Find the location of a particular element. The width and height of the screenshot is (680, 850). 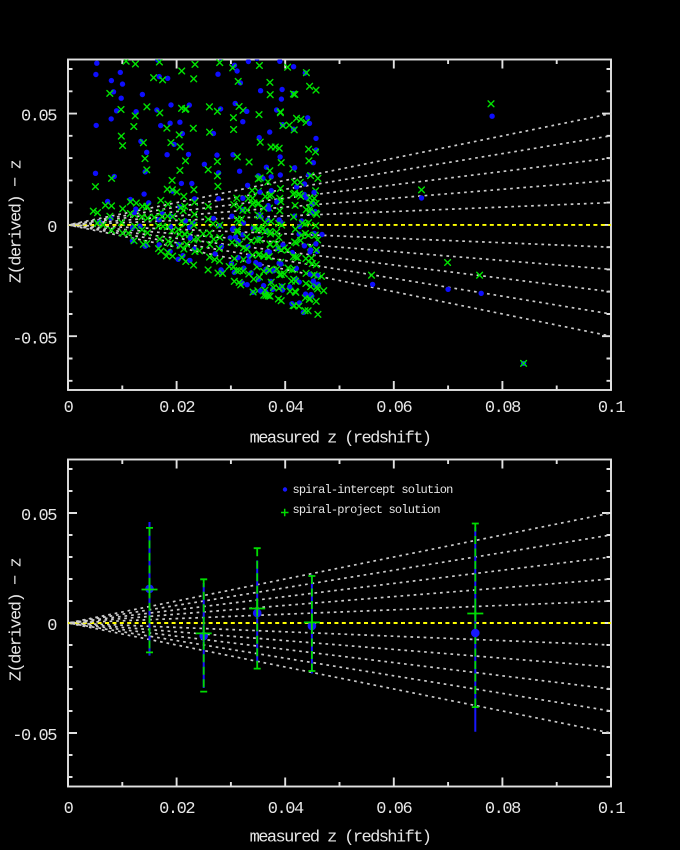

svg-text: spiral-intercept solution is located at coordinates (373, 490).